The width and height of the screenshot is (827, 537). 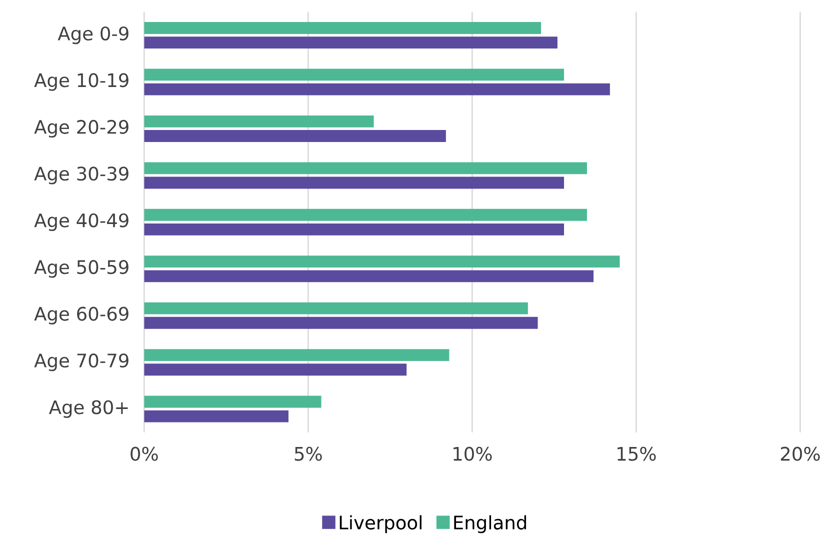 I want to click on y-tick-label: Age 60-69, so click(x=81, y=315).